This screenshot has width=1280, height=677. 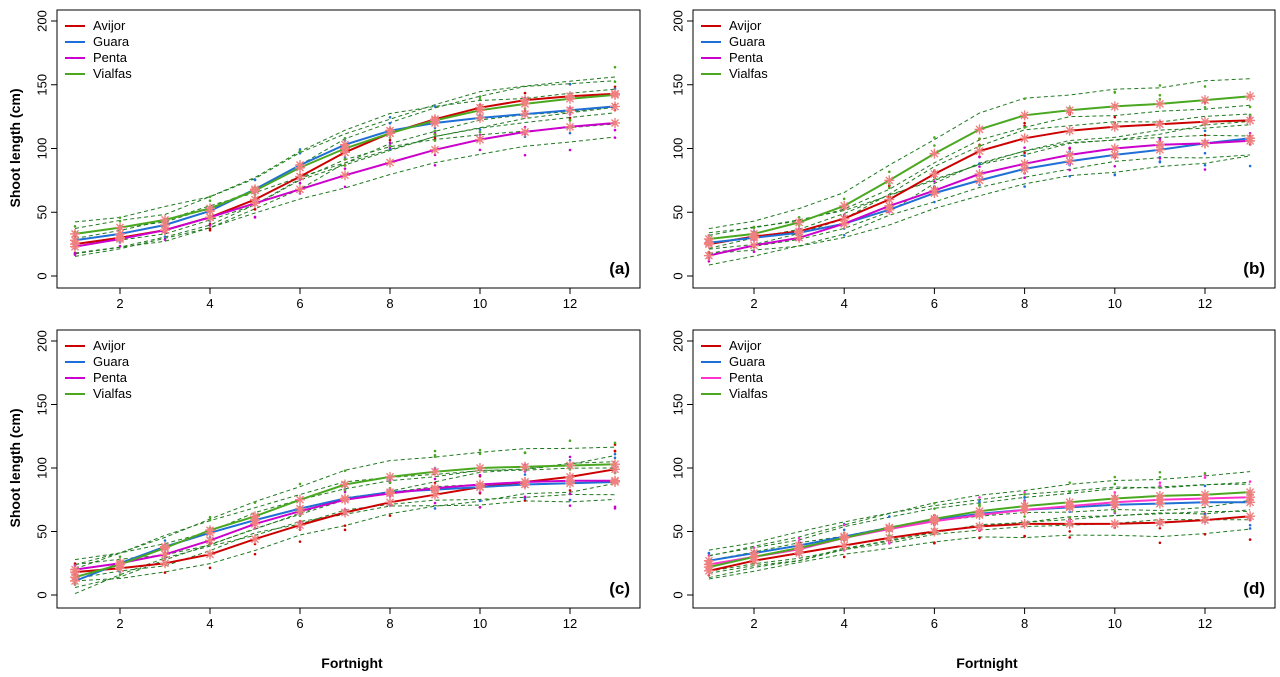 What do you see at coordinates (677, 212) in the screenshot?
I see `y-tick-label: 50` at bounding box center [677, 212].